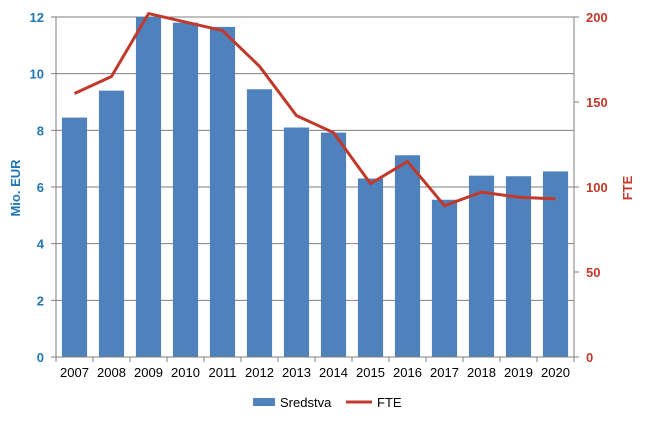 Image resolution: width=645 pixels, height=423 pixels. What do you see at coordinates (223, 372) in the screenshot?
I see `x-tick-label: 2011` at bounding box center [223, 372].